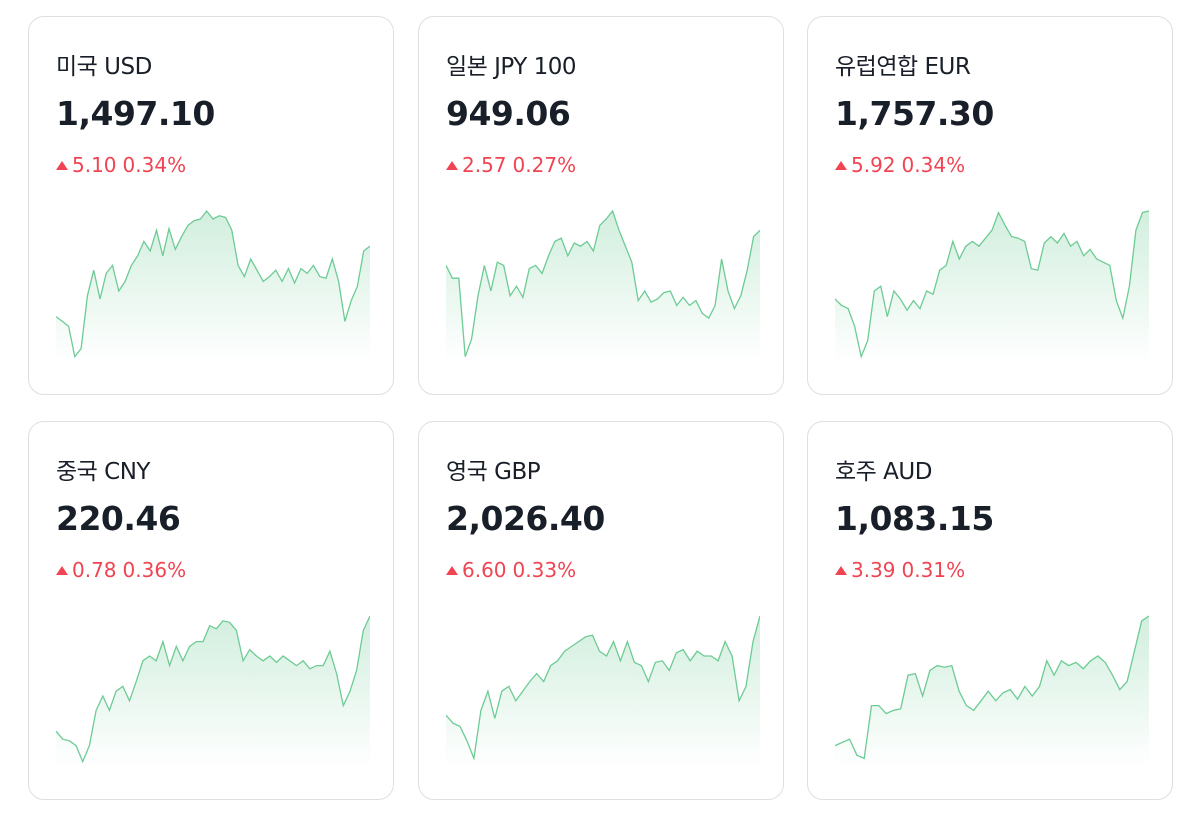 The image size is (1200, 828). Describe the element at coordinates (484, 165) in the screenshot. I see `change-amount: 2.57` at that location.